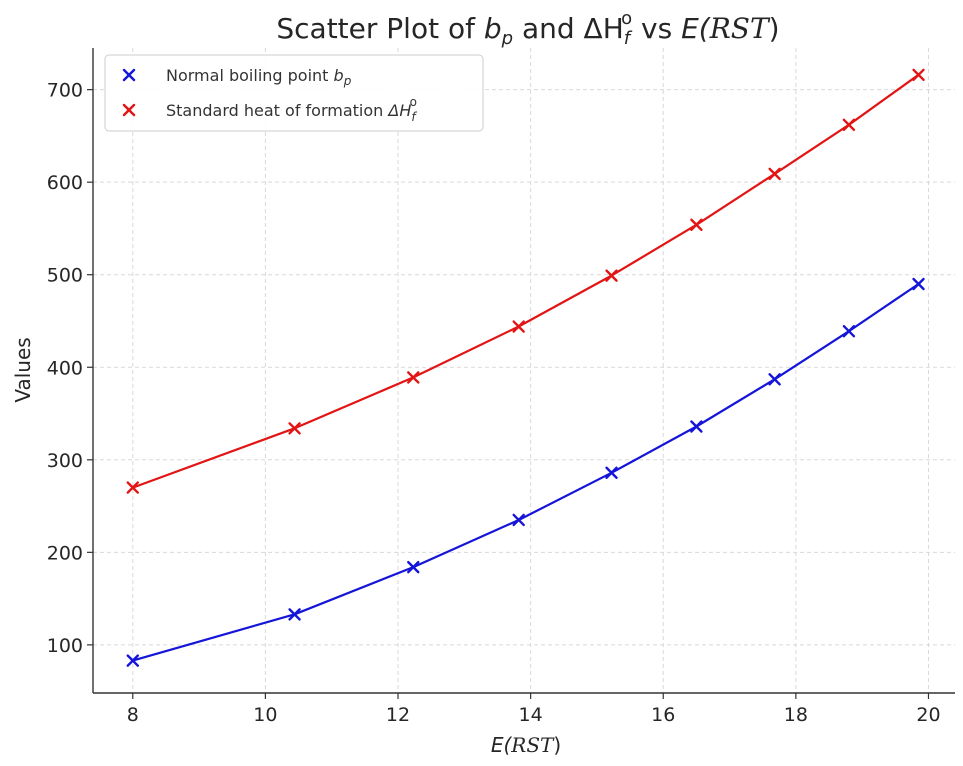 This screenshot has height=766, width=963. Describe the element at coordinates (696, 28) in the screenshot. I see `title-e: E(` at that location.